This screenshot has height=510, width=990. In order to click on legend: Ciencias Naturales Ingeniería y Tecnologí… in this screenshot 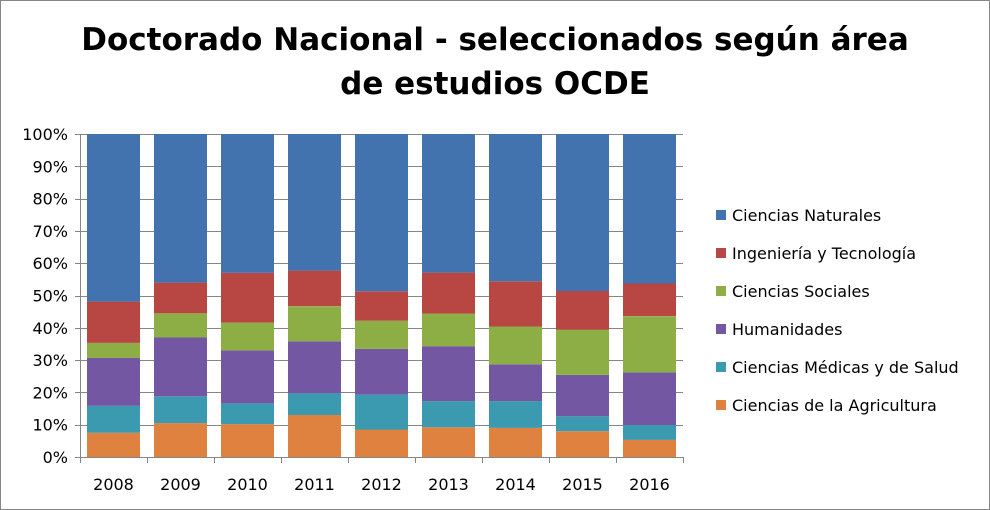, I will do `click(837, 310)`.